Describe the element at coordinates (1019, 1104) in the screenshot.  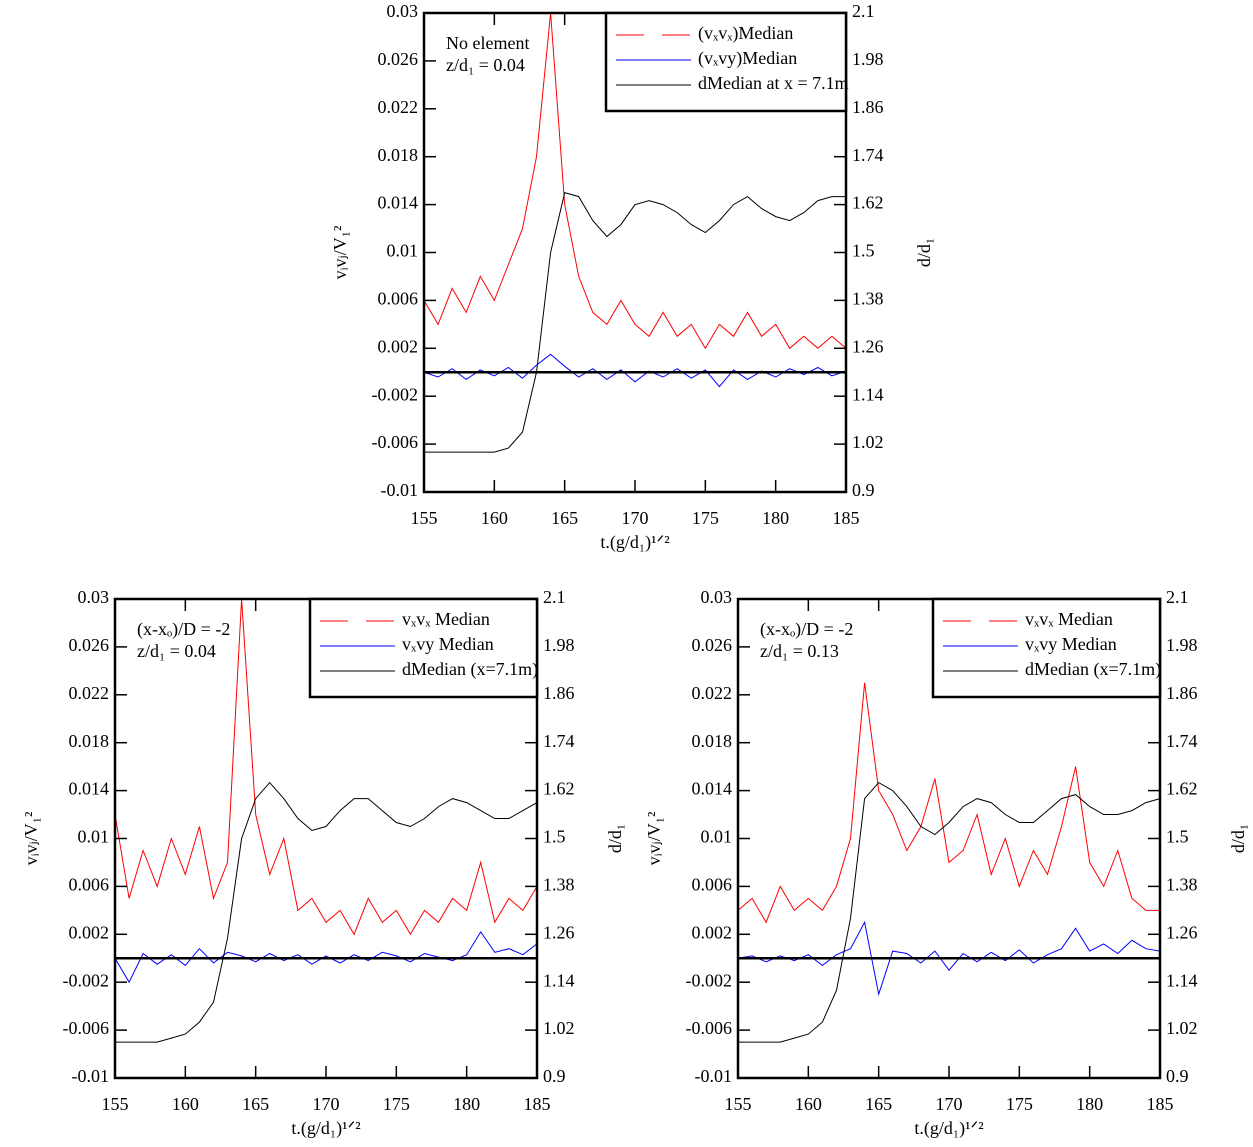
I see `x-tick-label: 175` at that location.